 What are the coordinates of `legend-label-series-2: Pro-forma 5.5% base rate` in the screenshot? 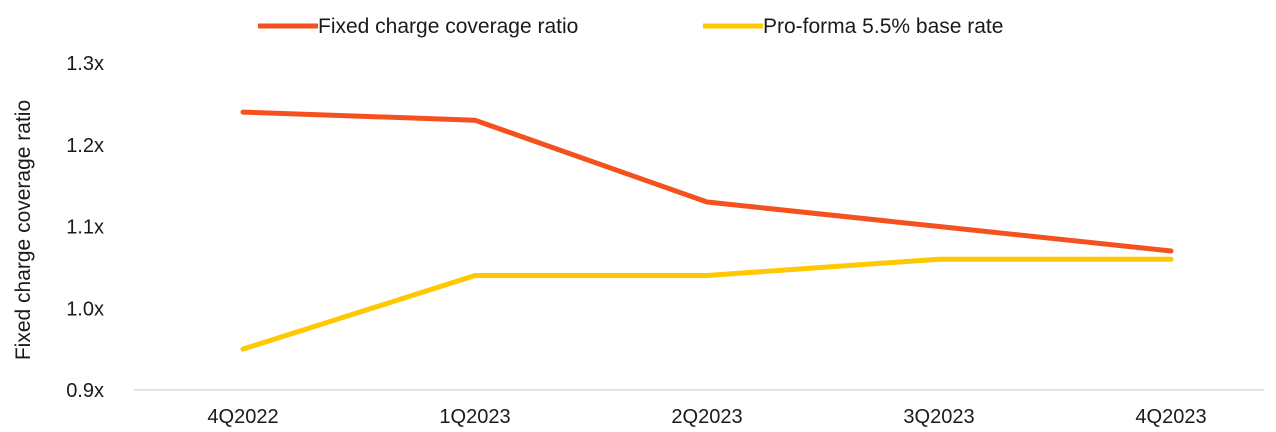 It's located at (883, 26).